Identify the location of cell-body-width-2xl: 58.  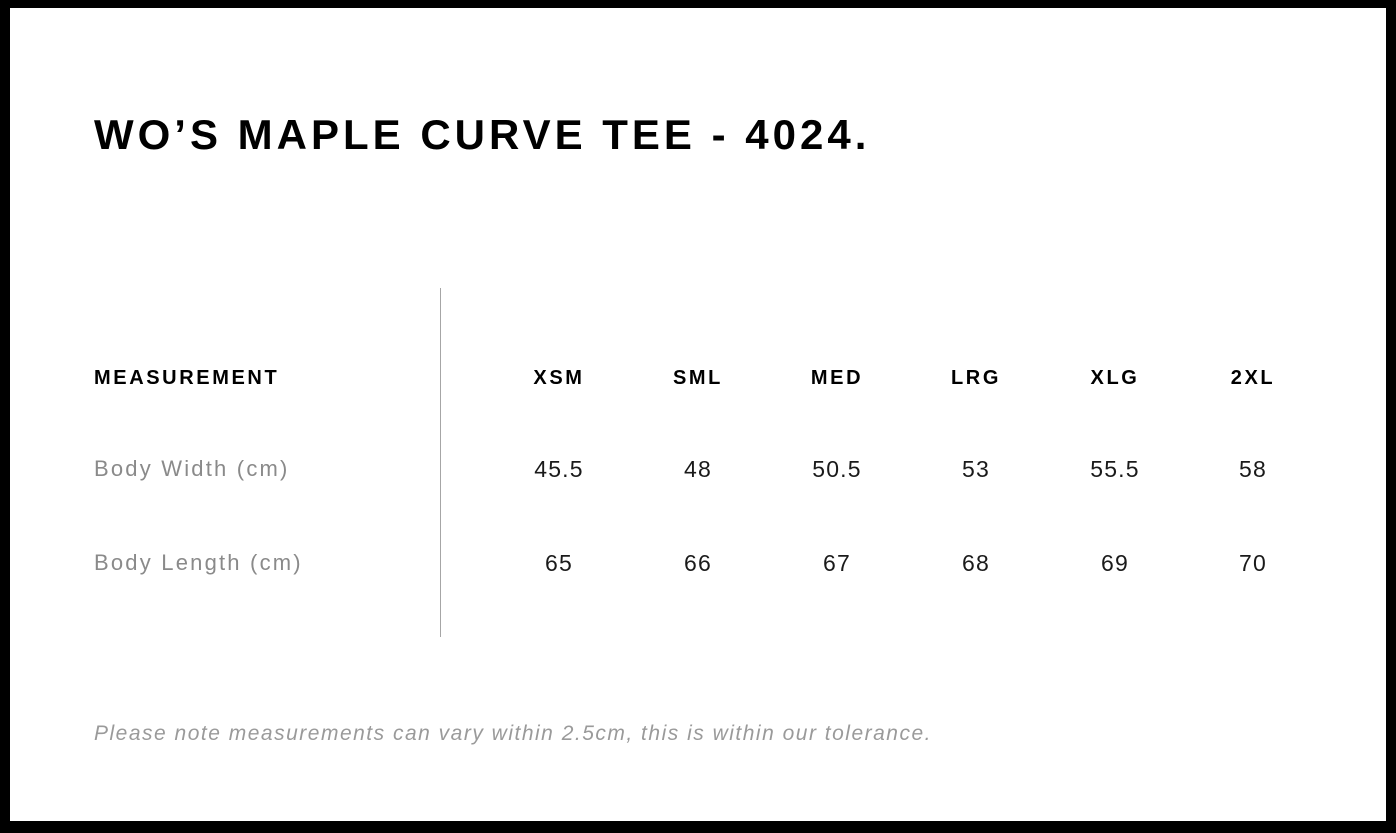
(1253, 469).